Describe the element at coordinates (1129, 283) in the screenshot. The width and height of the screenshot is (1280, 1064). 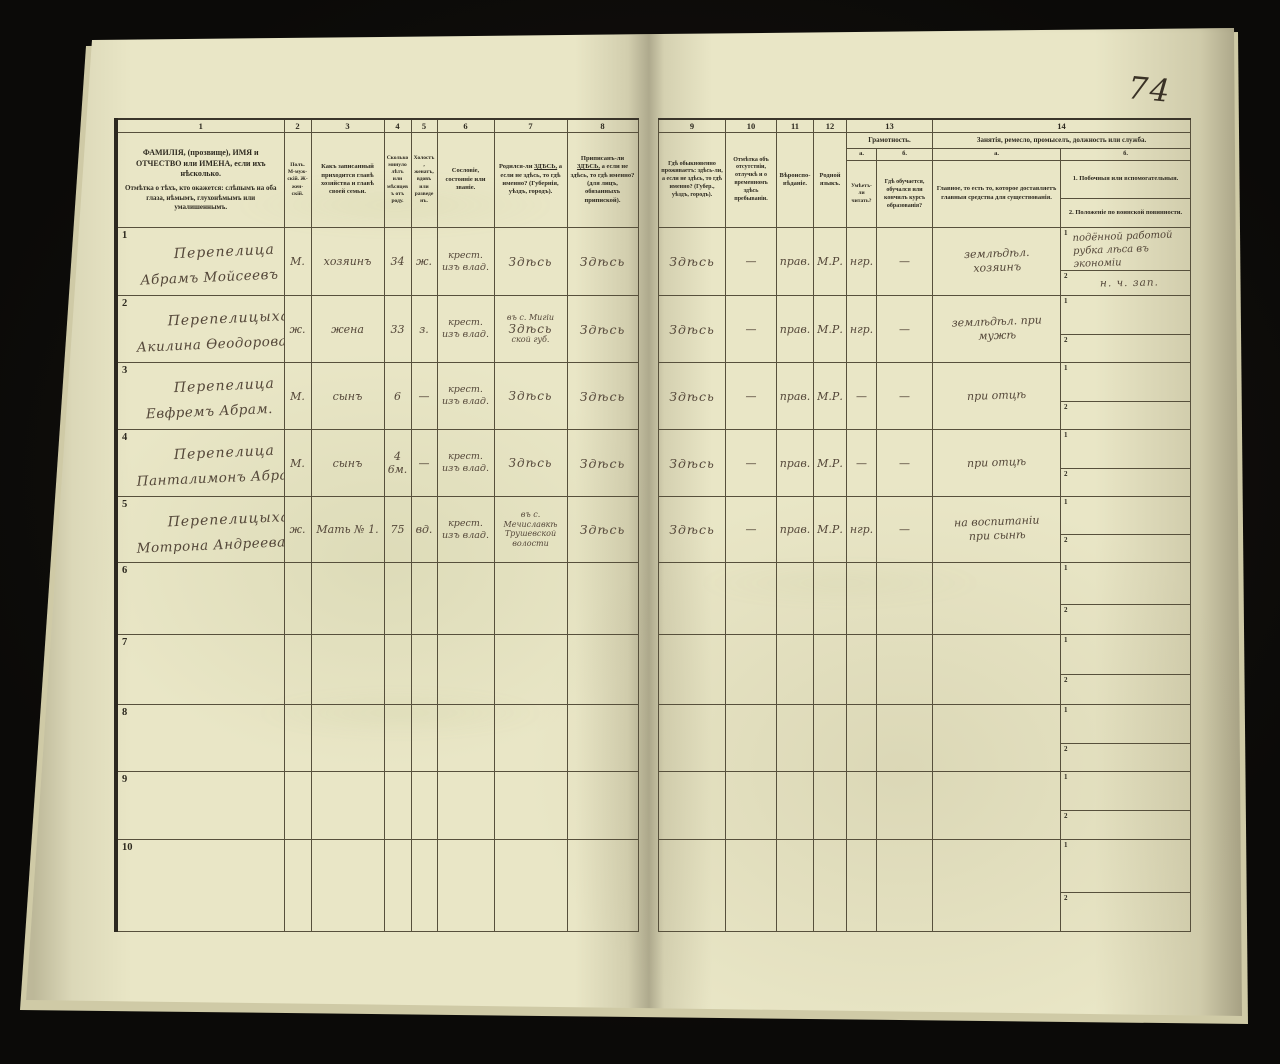
I see `entry-military: н. ч. зап.` at that location.